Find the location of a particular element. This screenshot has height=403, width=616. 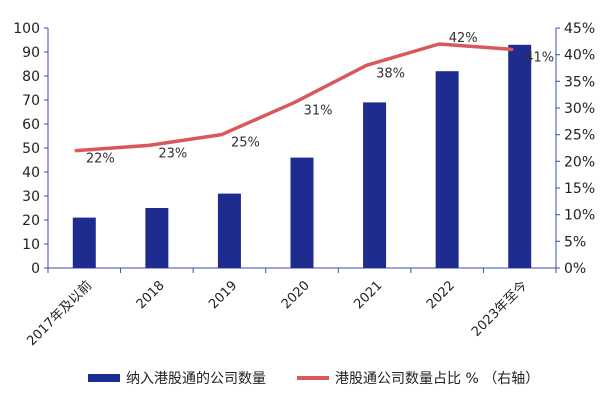

x-tick-label: 2018 is located at coordinates (151, 295).